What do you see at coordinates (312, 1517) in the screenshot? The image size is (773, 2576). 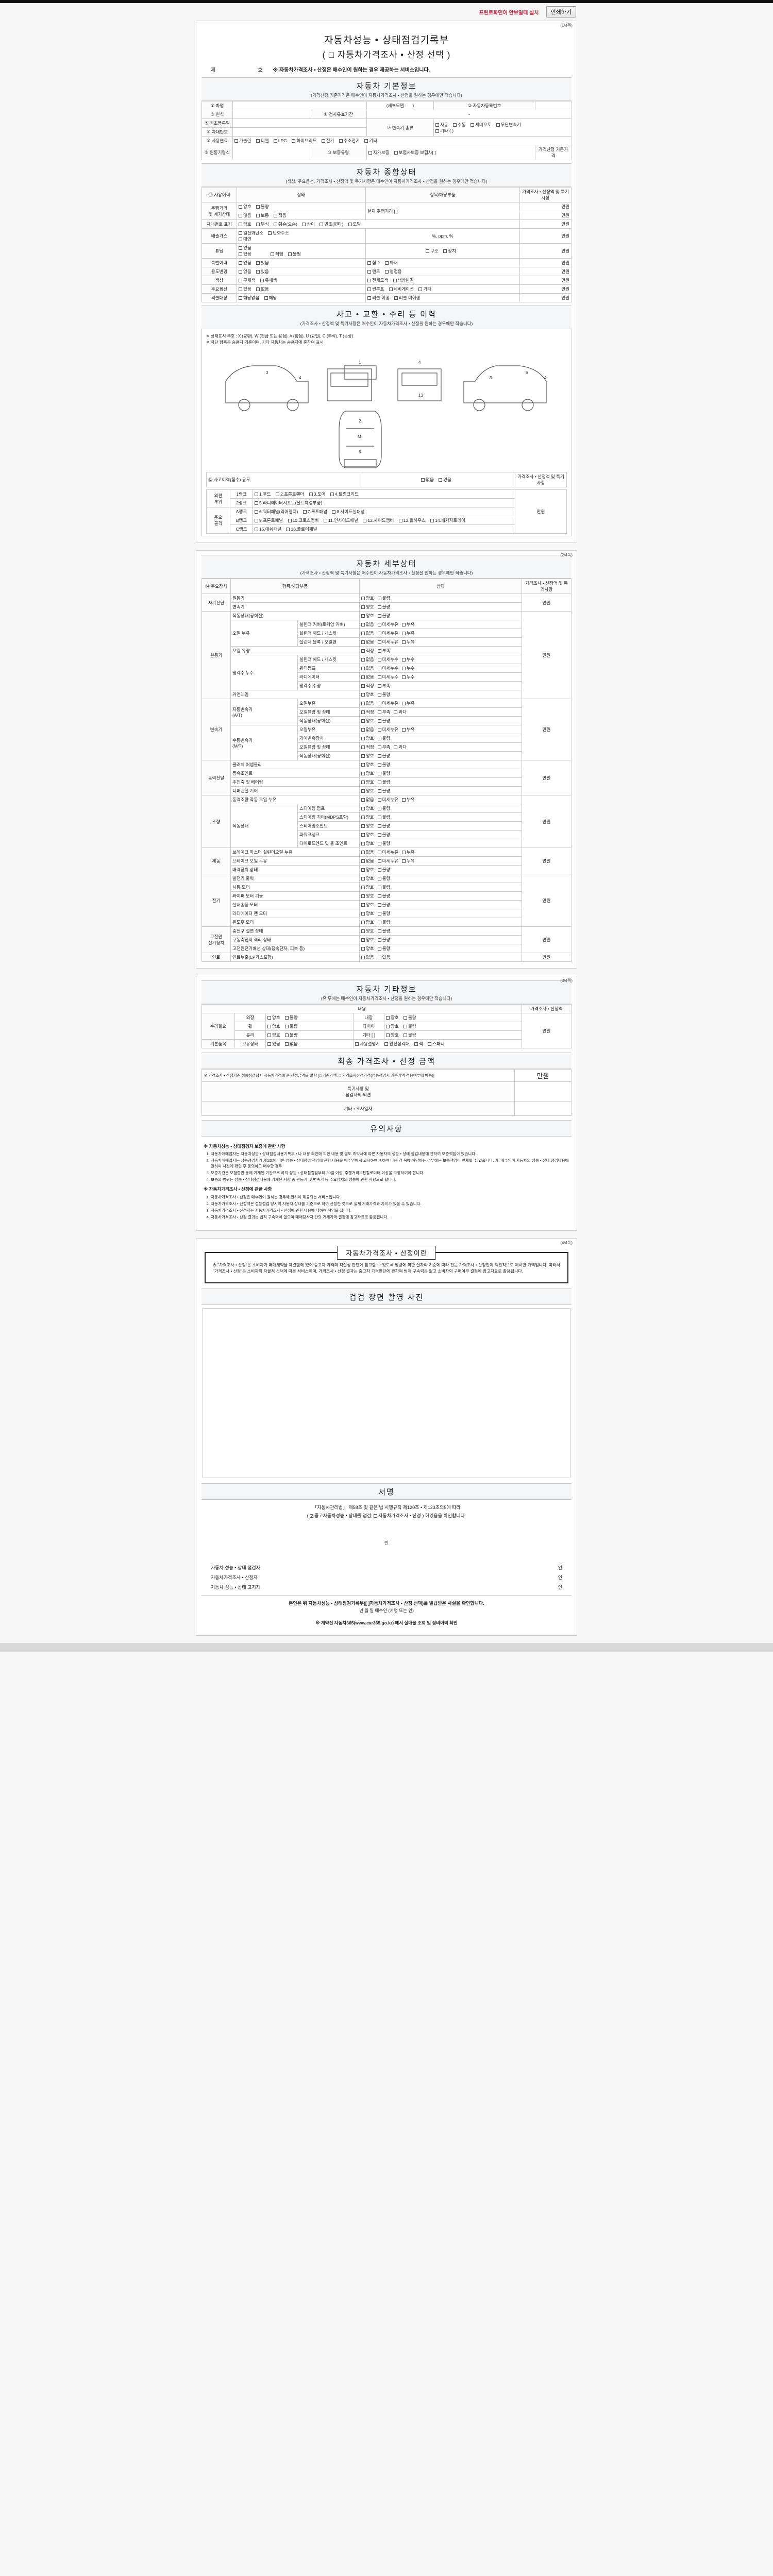 I see `checkbox-checked-icon` at bounding box center [312, 1517].